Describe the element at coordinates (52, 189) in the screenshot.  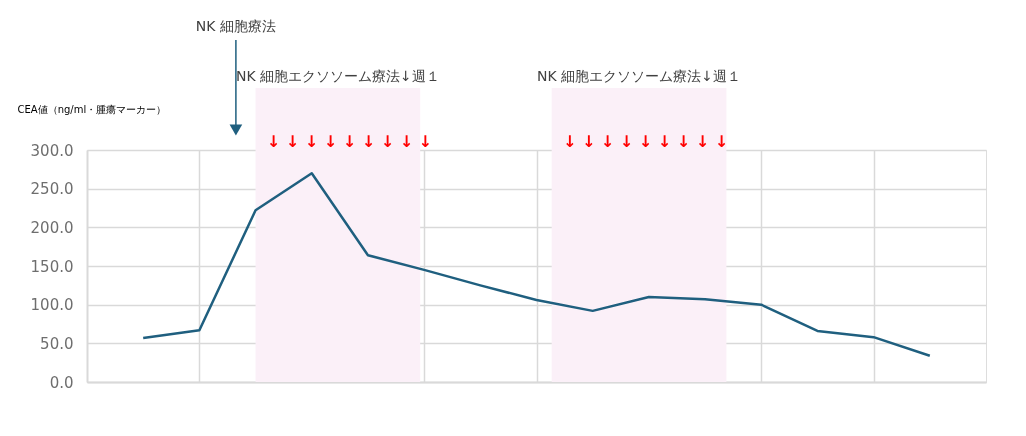
I see `y-tick-label: 250.0` at that location.